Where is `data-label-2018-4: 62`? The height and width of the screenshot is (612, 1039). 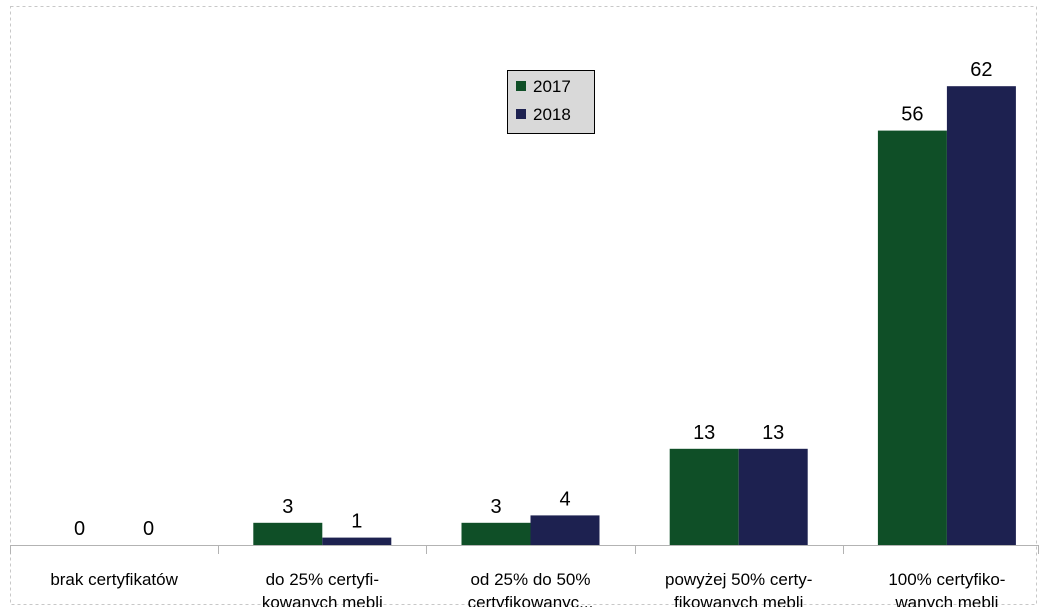 data-label-2018-4: 62 is located at coordinates (981, 70).